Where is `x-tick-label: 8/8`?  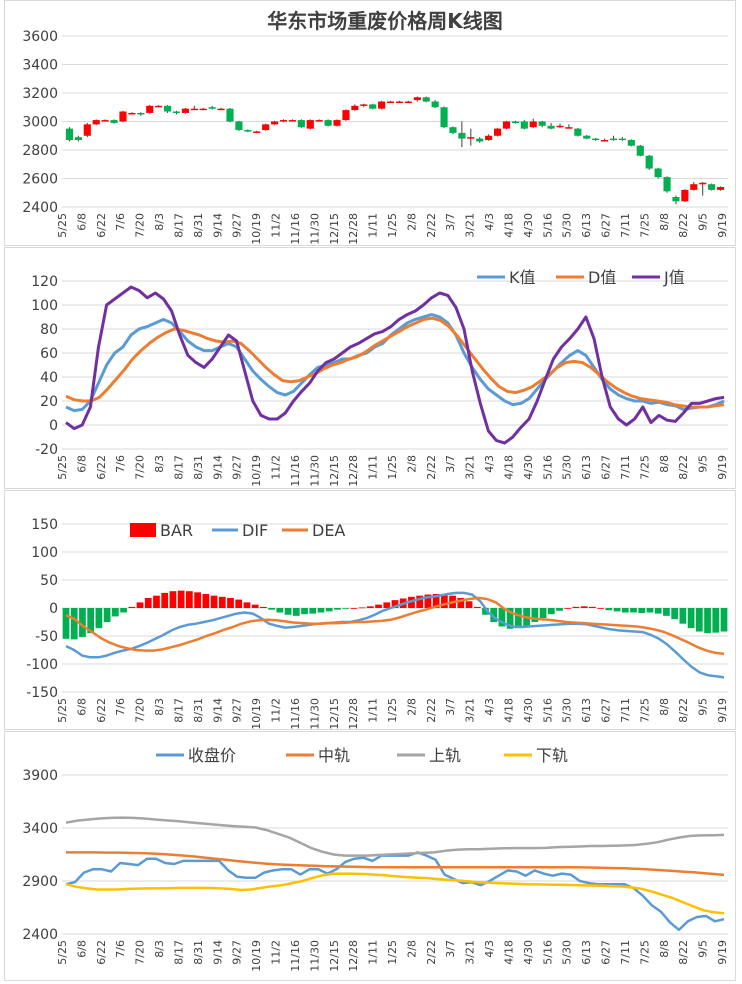 x-tick-label: 8/8 is located at coordinates (664, 464).